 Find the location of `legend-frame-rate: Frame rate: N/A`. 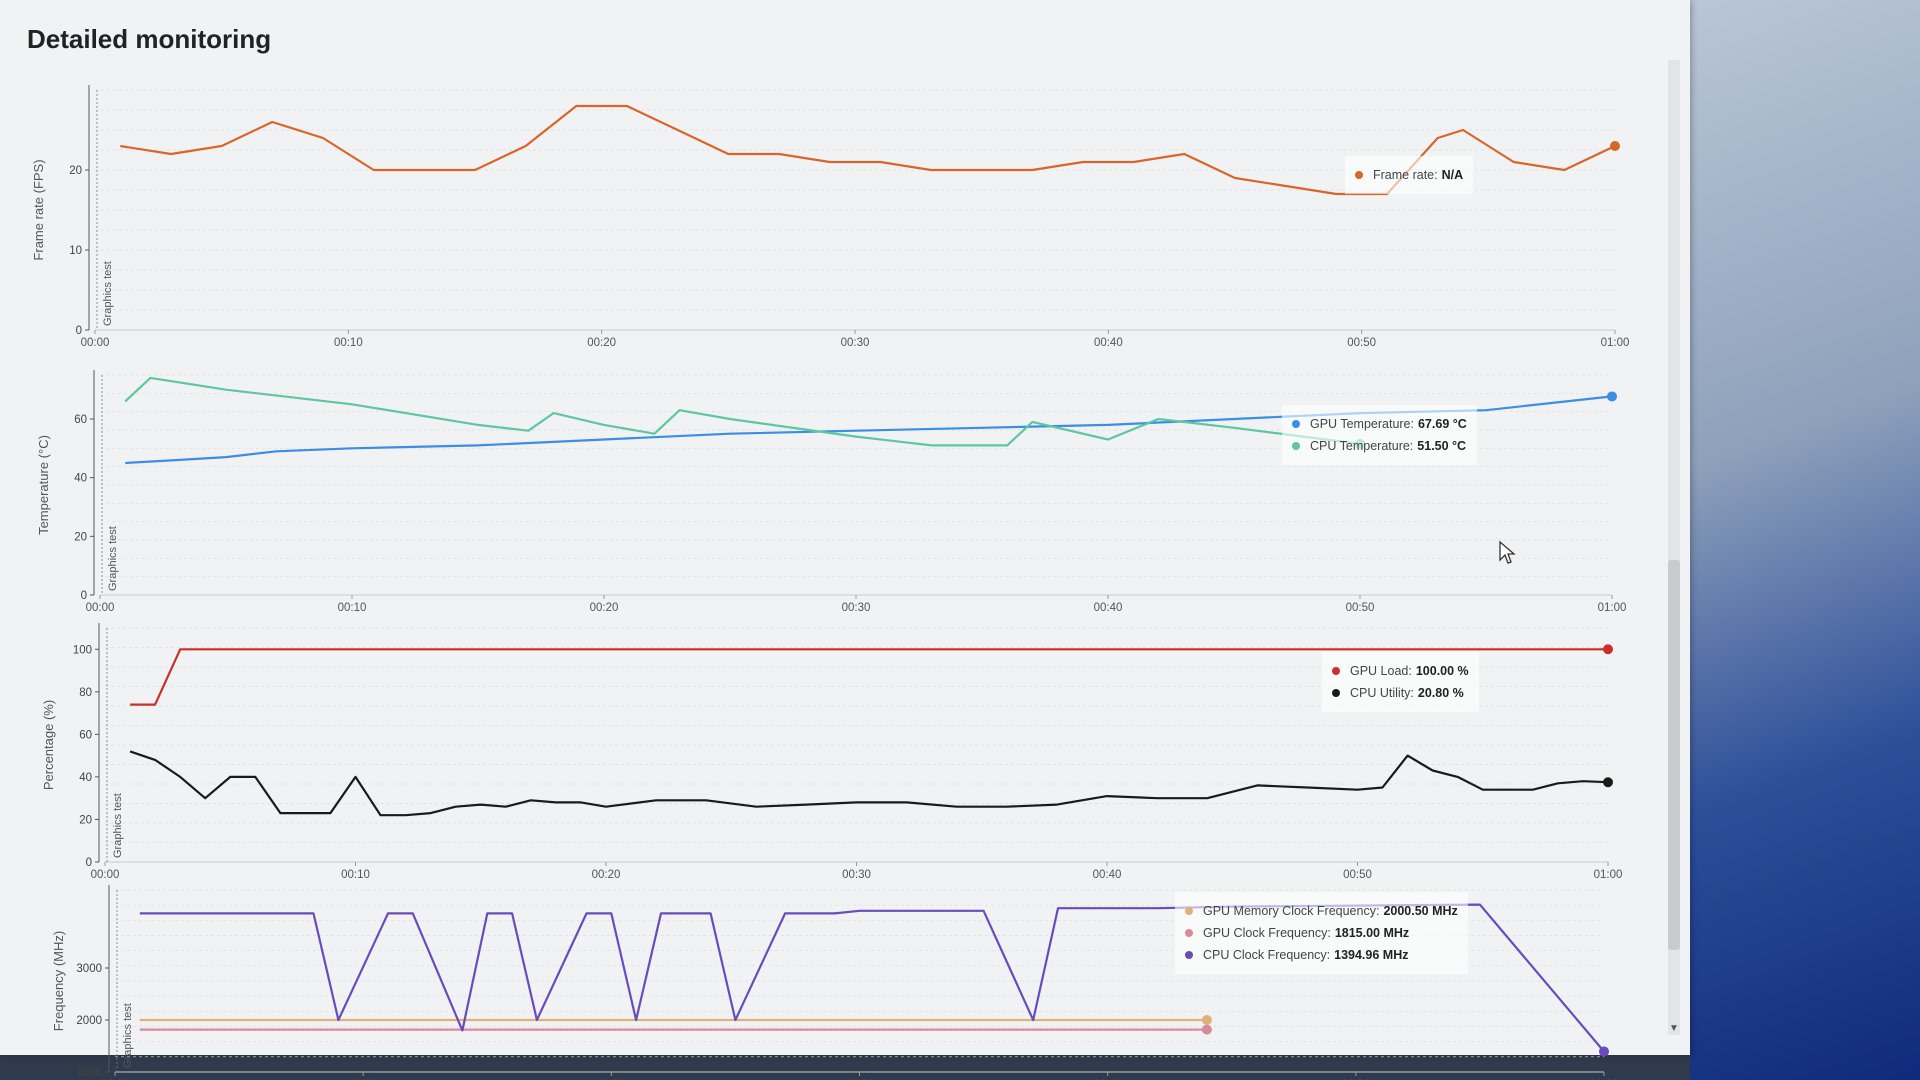

legend-frame-rate: Frame rate: N/A is located at coordinates (1409, 175).